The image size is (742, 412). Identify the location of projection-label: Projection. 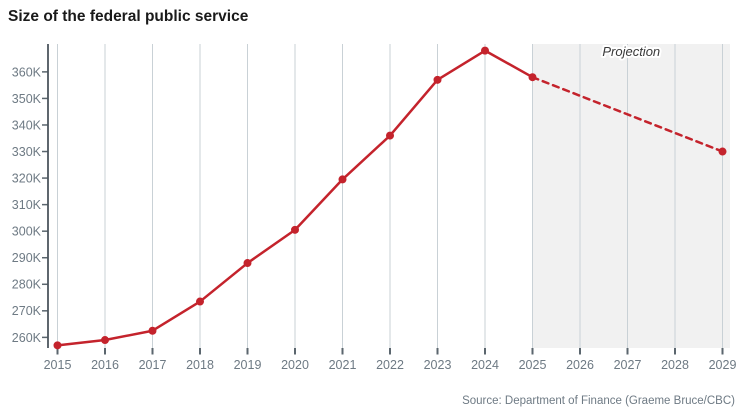
(631, 51).